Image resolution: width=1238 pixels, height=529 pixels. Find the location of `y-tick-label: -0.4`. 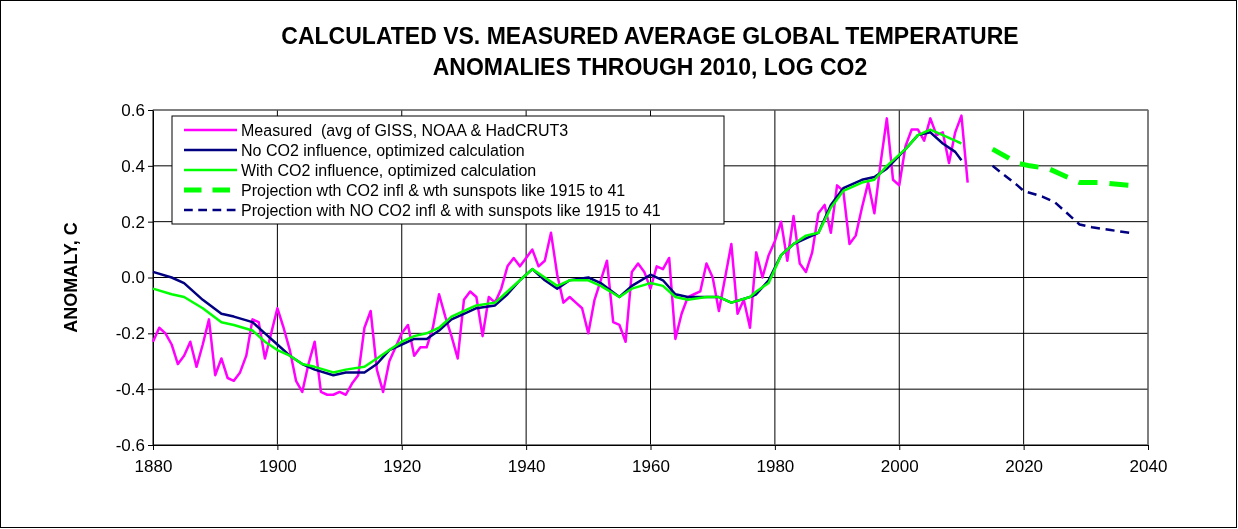

y-tick-label: -0.4 is located at coordinates (130, 390).